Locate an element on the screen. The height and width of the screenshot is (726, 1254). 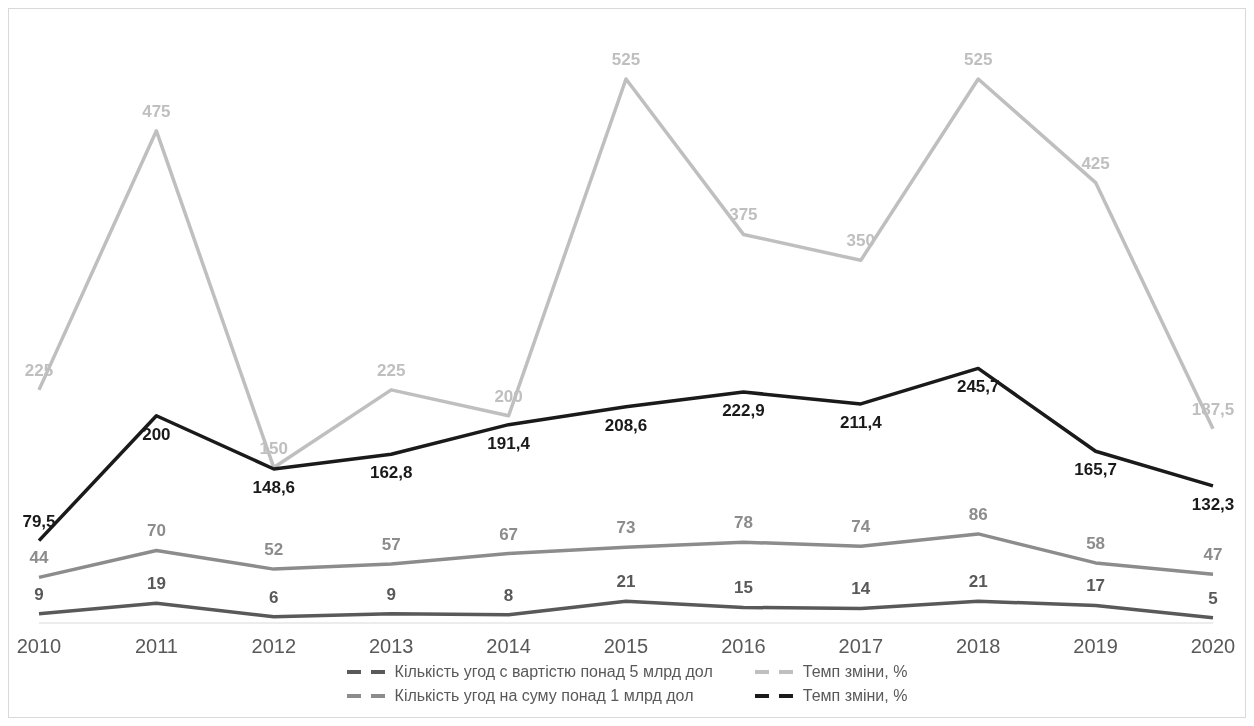
data-label: 19 is located at coordinates (156, 584).